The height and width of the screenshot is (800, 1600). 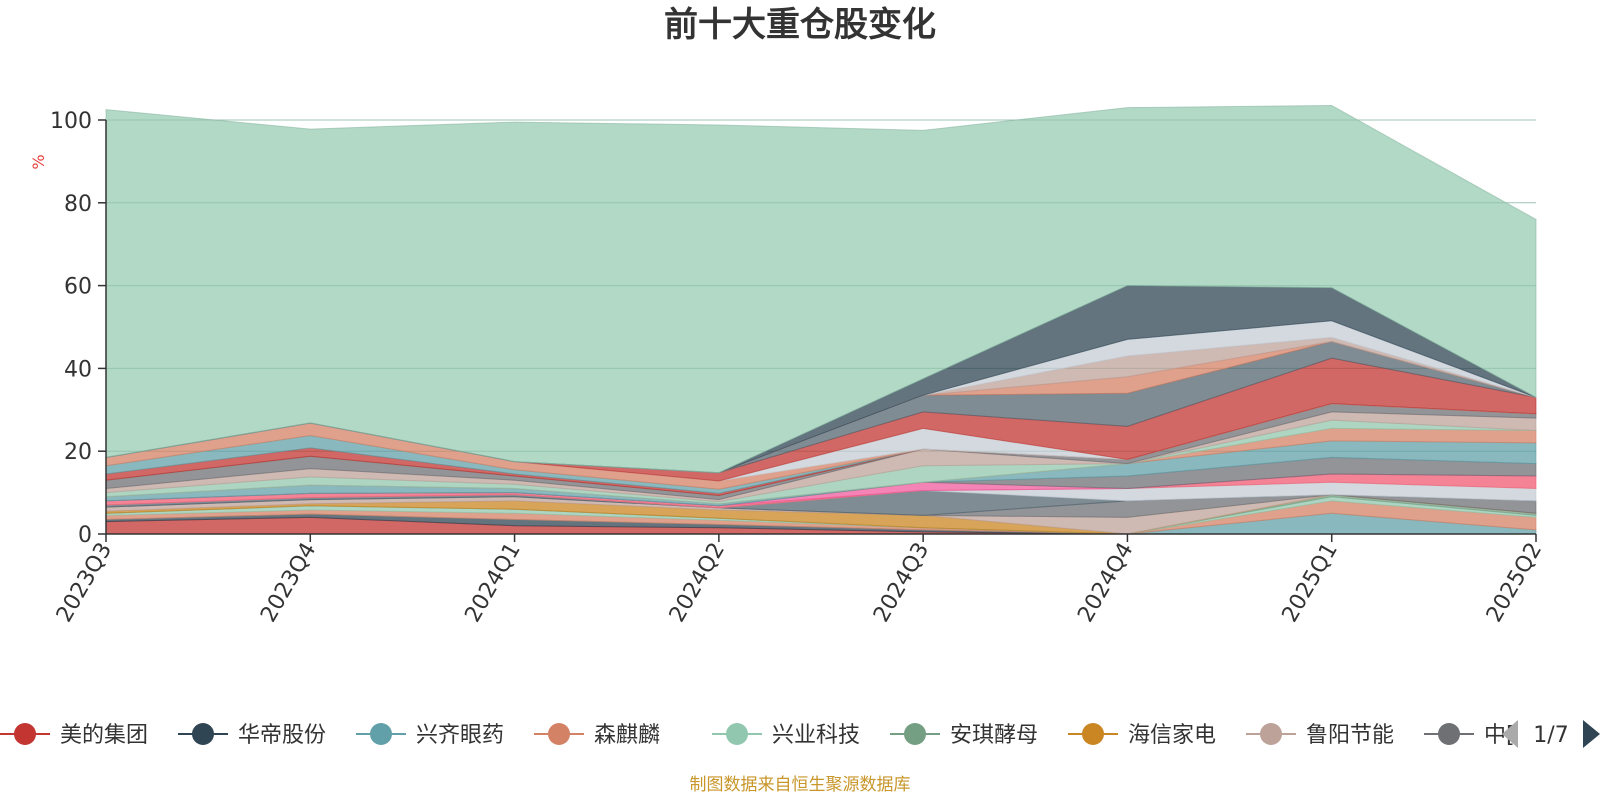 I want to click on x-tick-label-2025Q2: 2025Q2, so click(x=1514, y=583).